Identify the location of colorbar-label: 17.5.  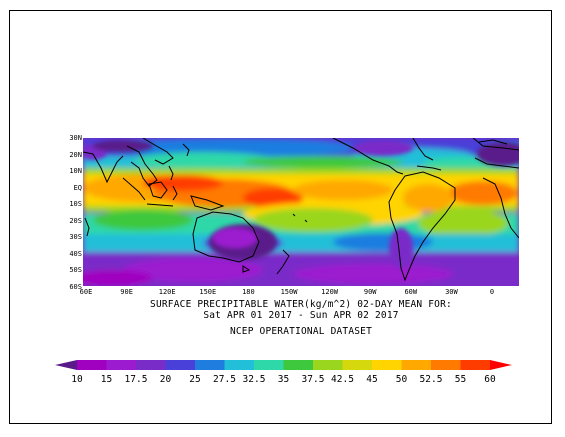
(136, 379).